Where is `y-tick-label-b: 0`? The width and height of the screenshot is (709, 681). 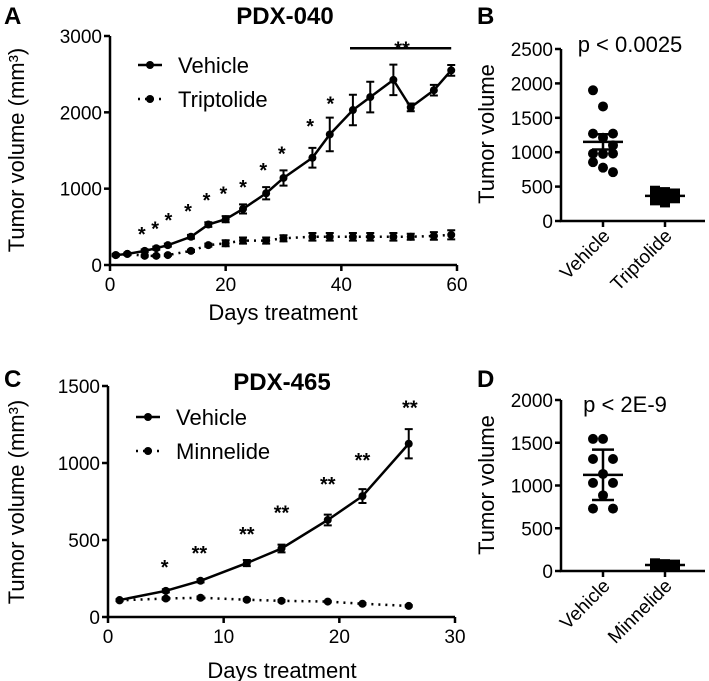 y-tick-label-b: 0 is located at coordinates (547, 222).